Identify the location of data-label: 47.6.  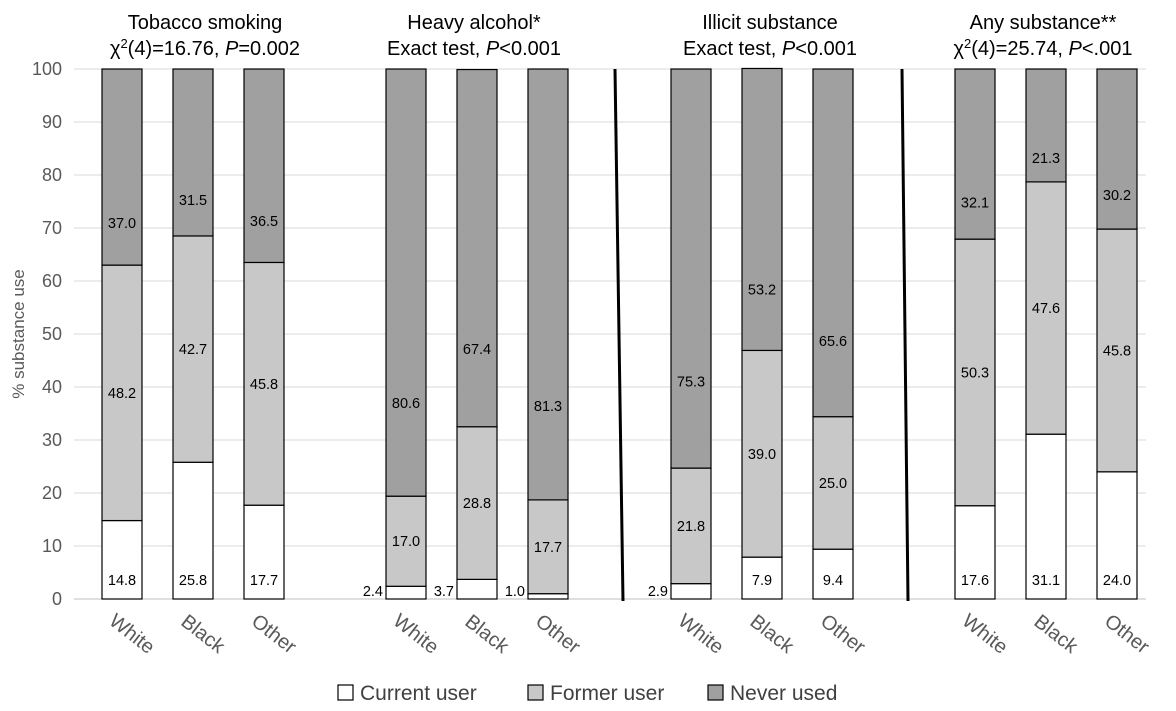
(1046, 309).